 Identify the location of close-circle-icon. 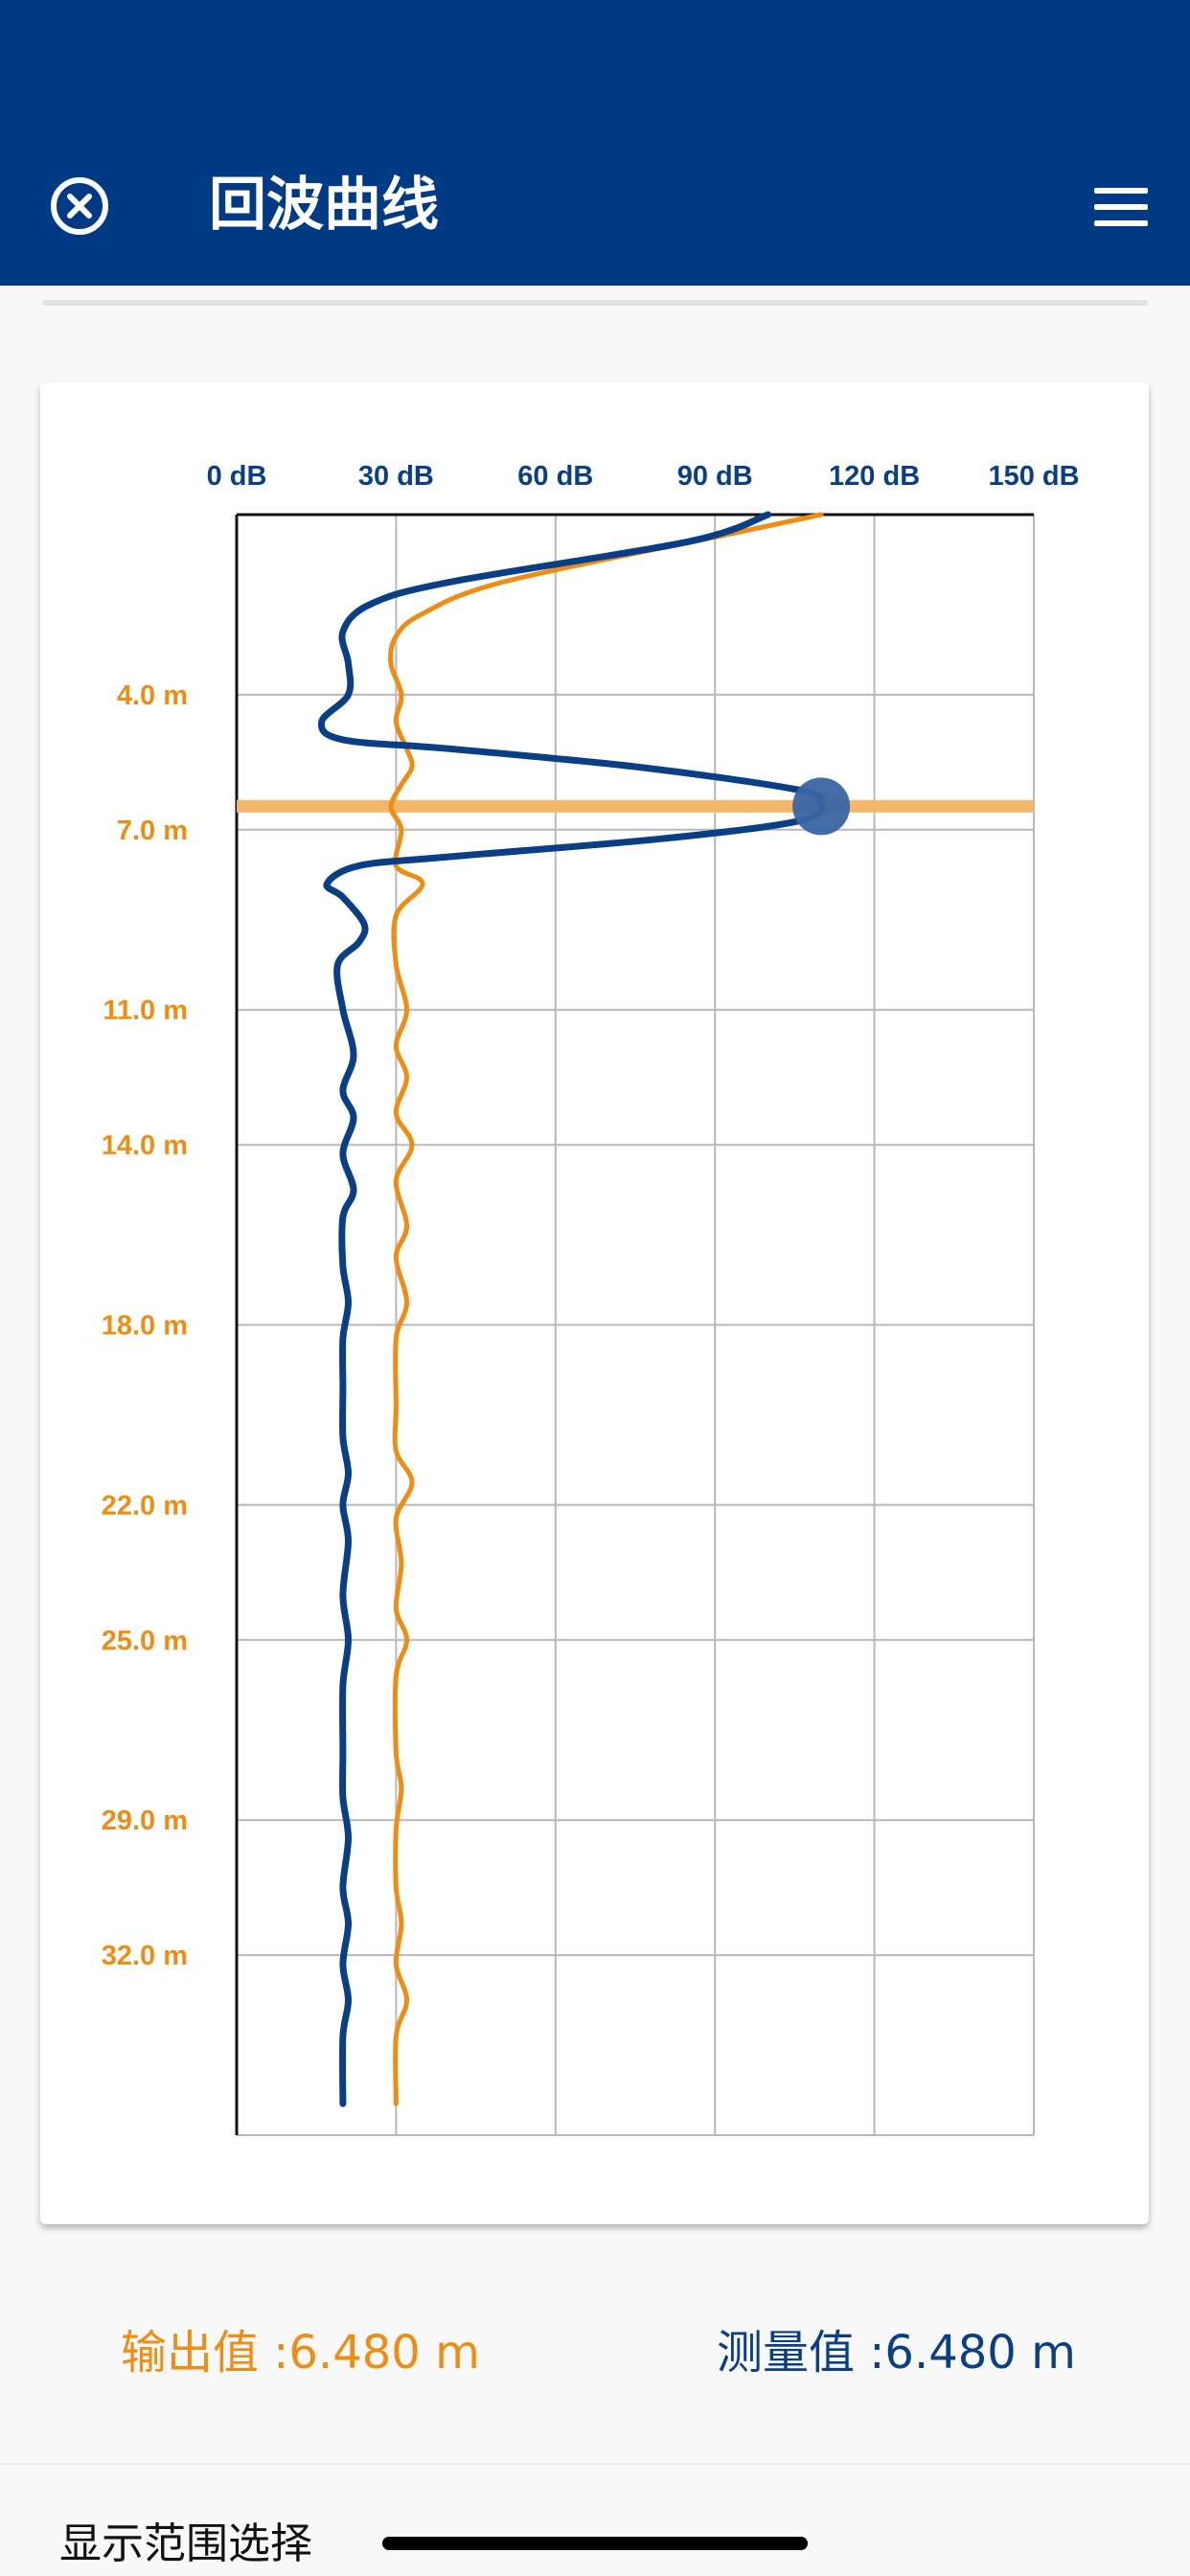
(80, 206).